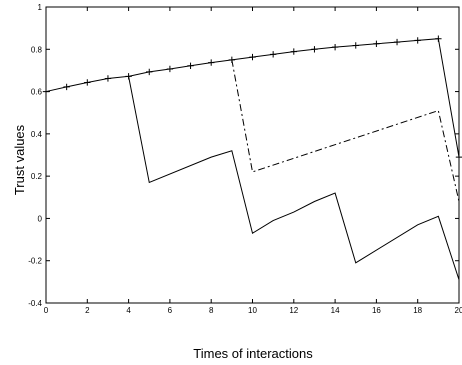 The height and width of the screenshot is (365, 462). Describe the element at coordinates (19, 159) in the screenshot. I see `y-axis-label: Trust values` at that location.